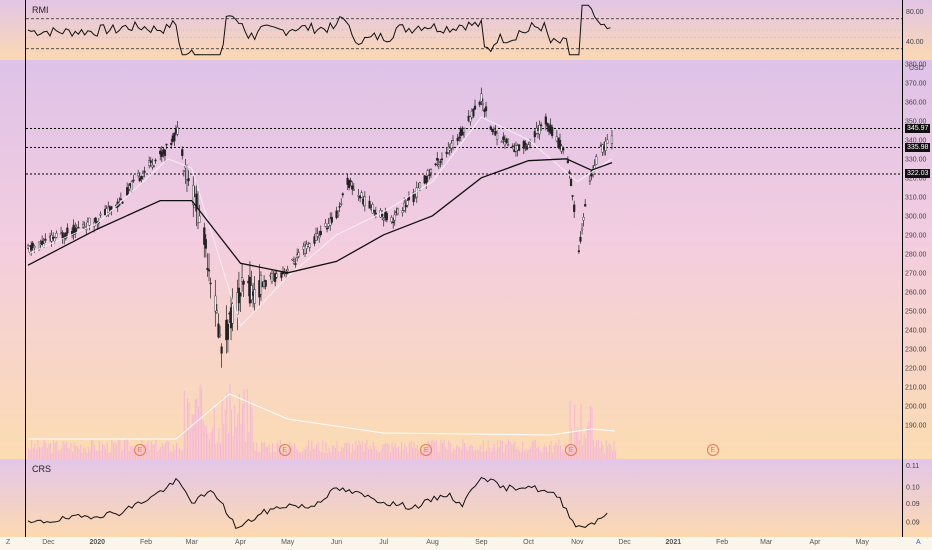 The image size is (932, 550). What do you see at coordinates (766, 542) in the screenshot?
I see `time-axis-label: Mar` at bounding box center [766, 542].